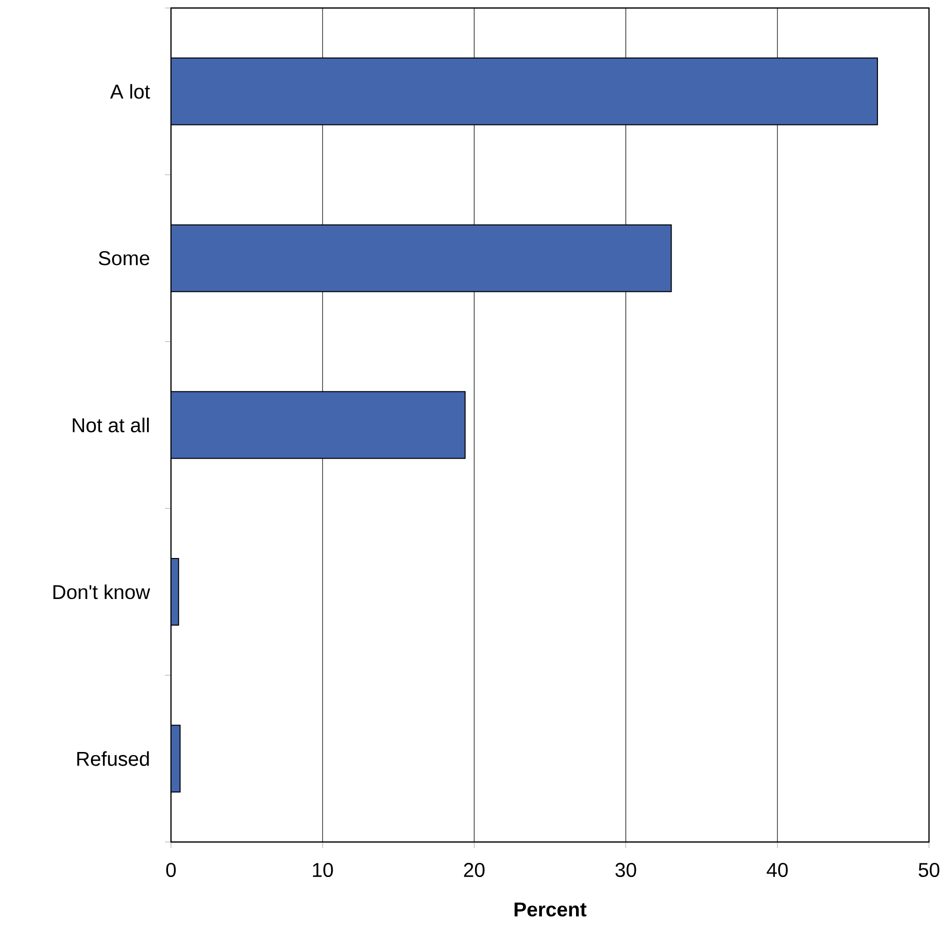 The image size is (947, 947). I want to click on x-tick-label: 0, so click(171, 870).